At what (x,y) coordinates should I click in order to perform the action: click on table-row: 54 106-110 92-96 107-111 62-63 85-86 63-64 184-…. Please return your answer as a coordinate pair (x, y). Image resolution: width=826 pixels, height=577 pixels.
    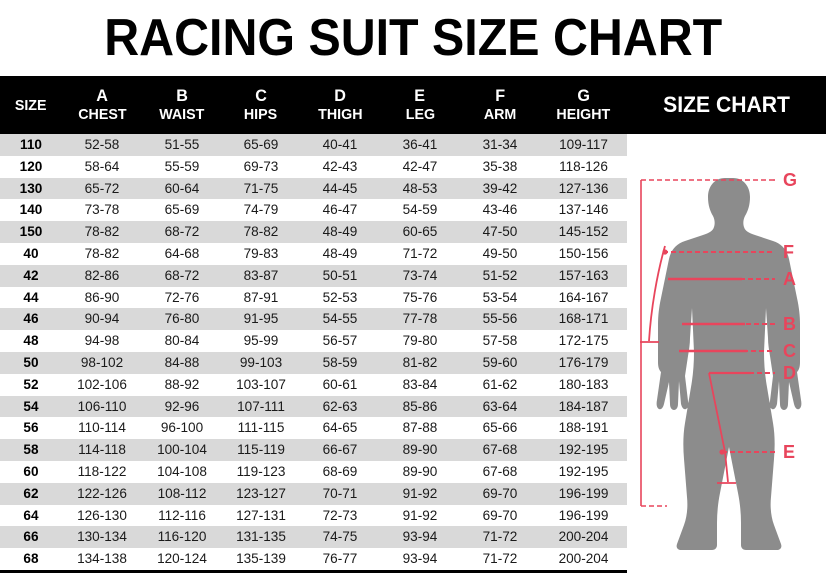
    Looking at the image, I should click on (313, 406).